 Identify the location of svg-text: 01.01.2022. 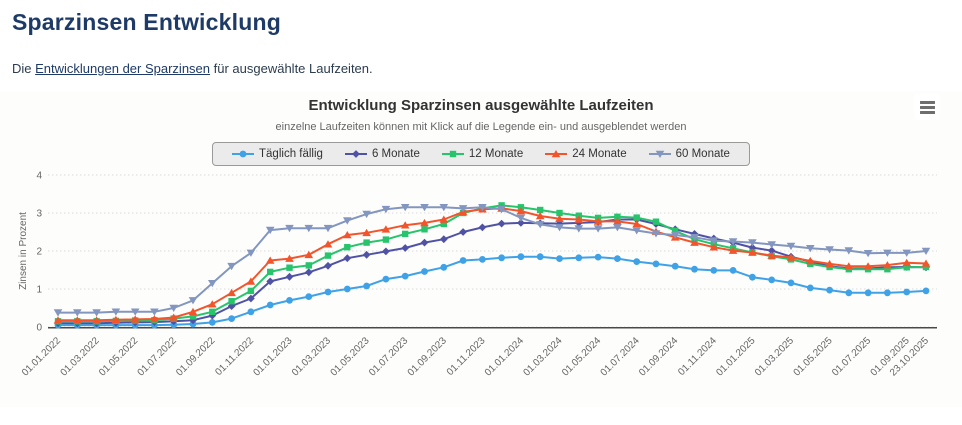
(41, 356).